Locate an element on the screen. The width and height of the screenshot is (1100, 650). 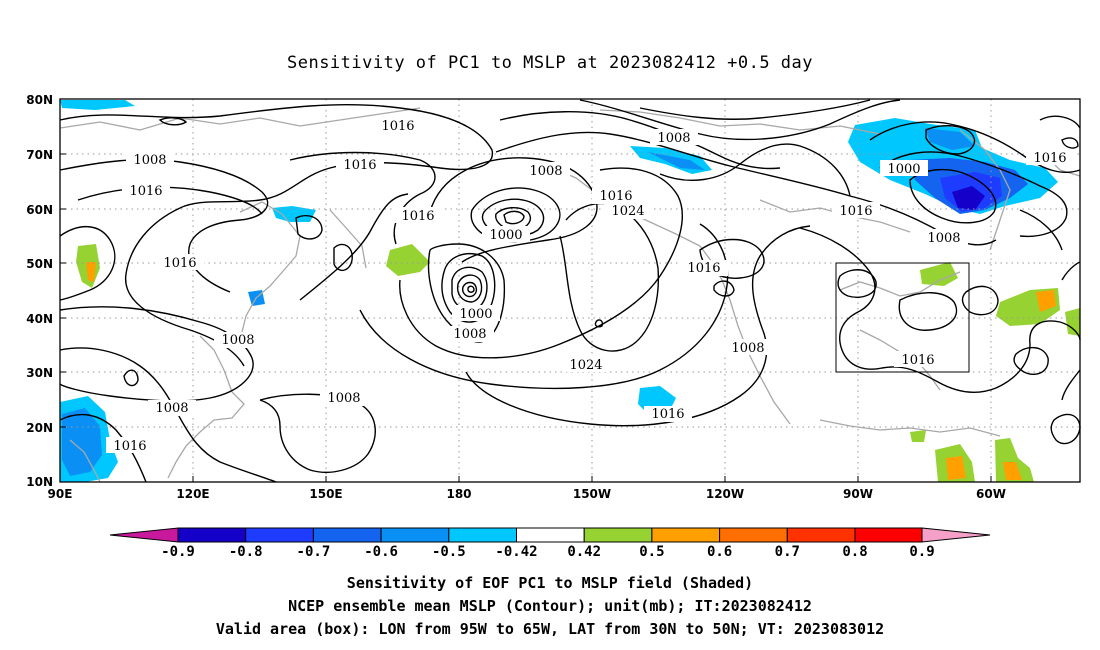
lon-label: 90W is located at coordinates (858, 494).